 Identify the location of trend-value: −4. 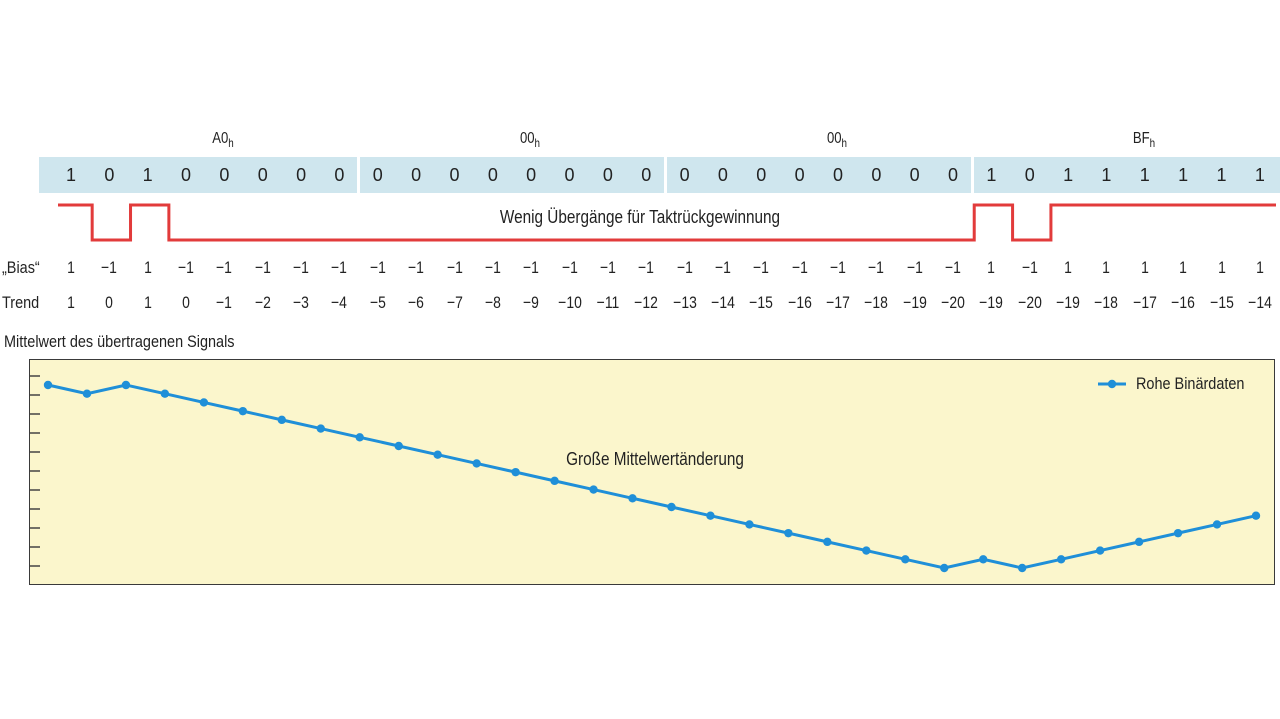
(339, 302).